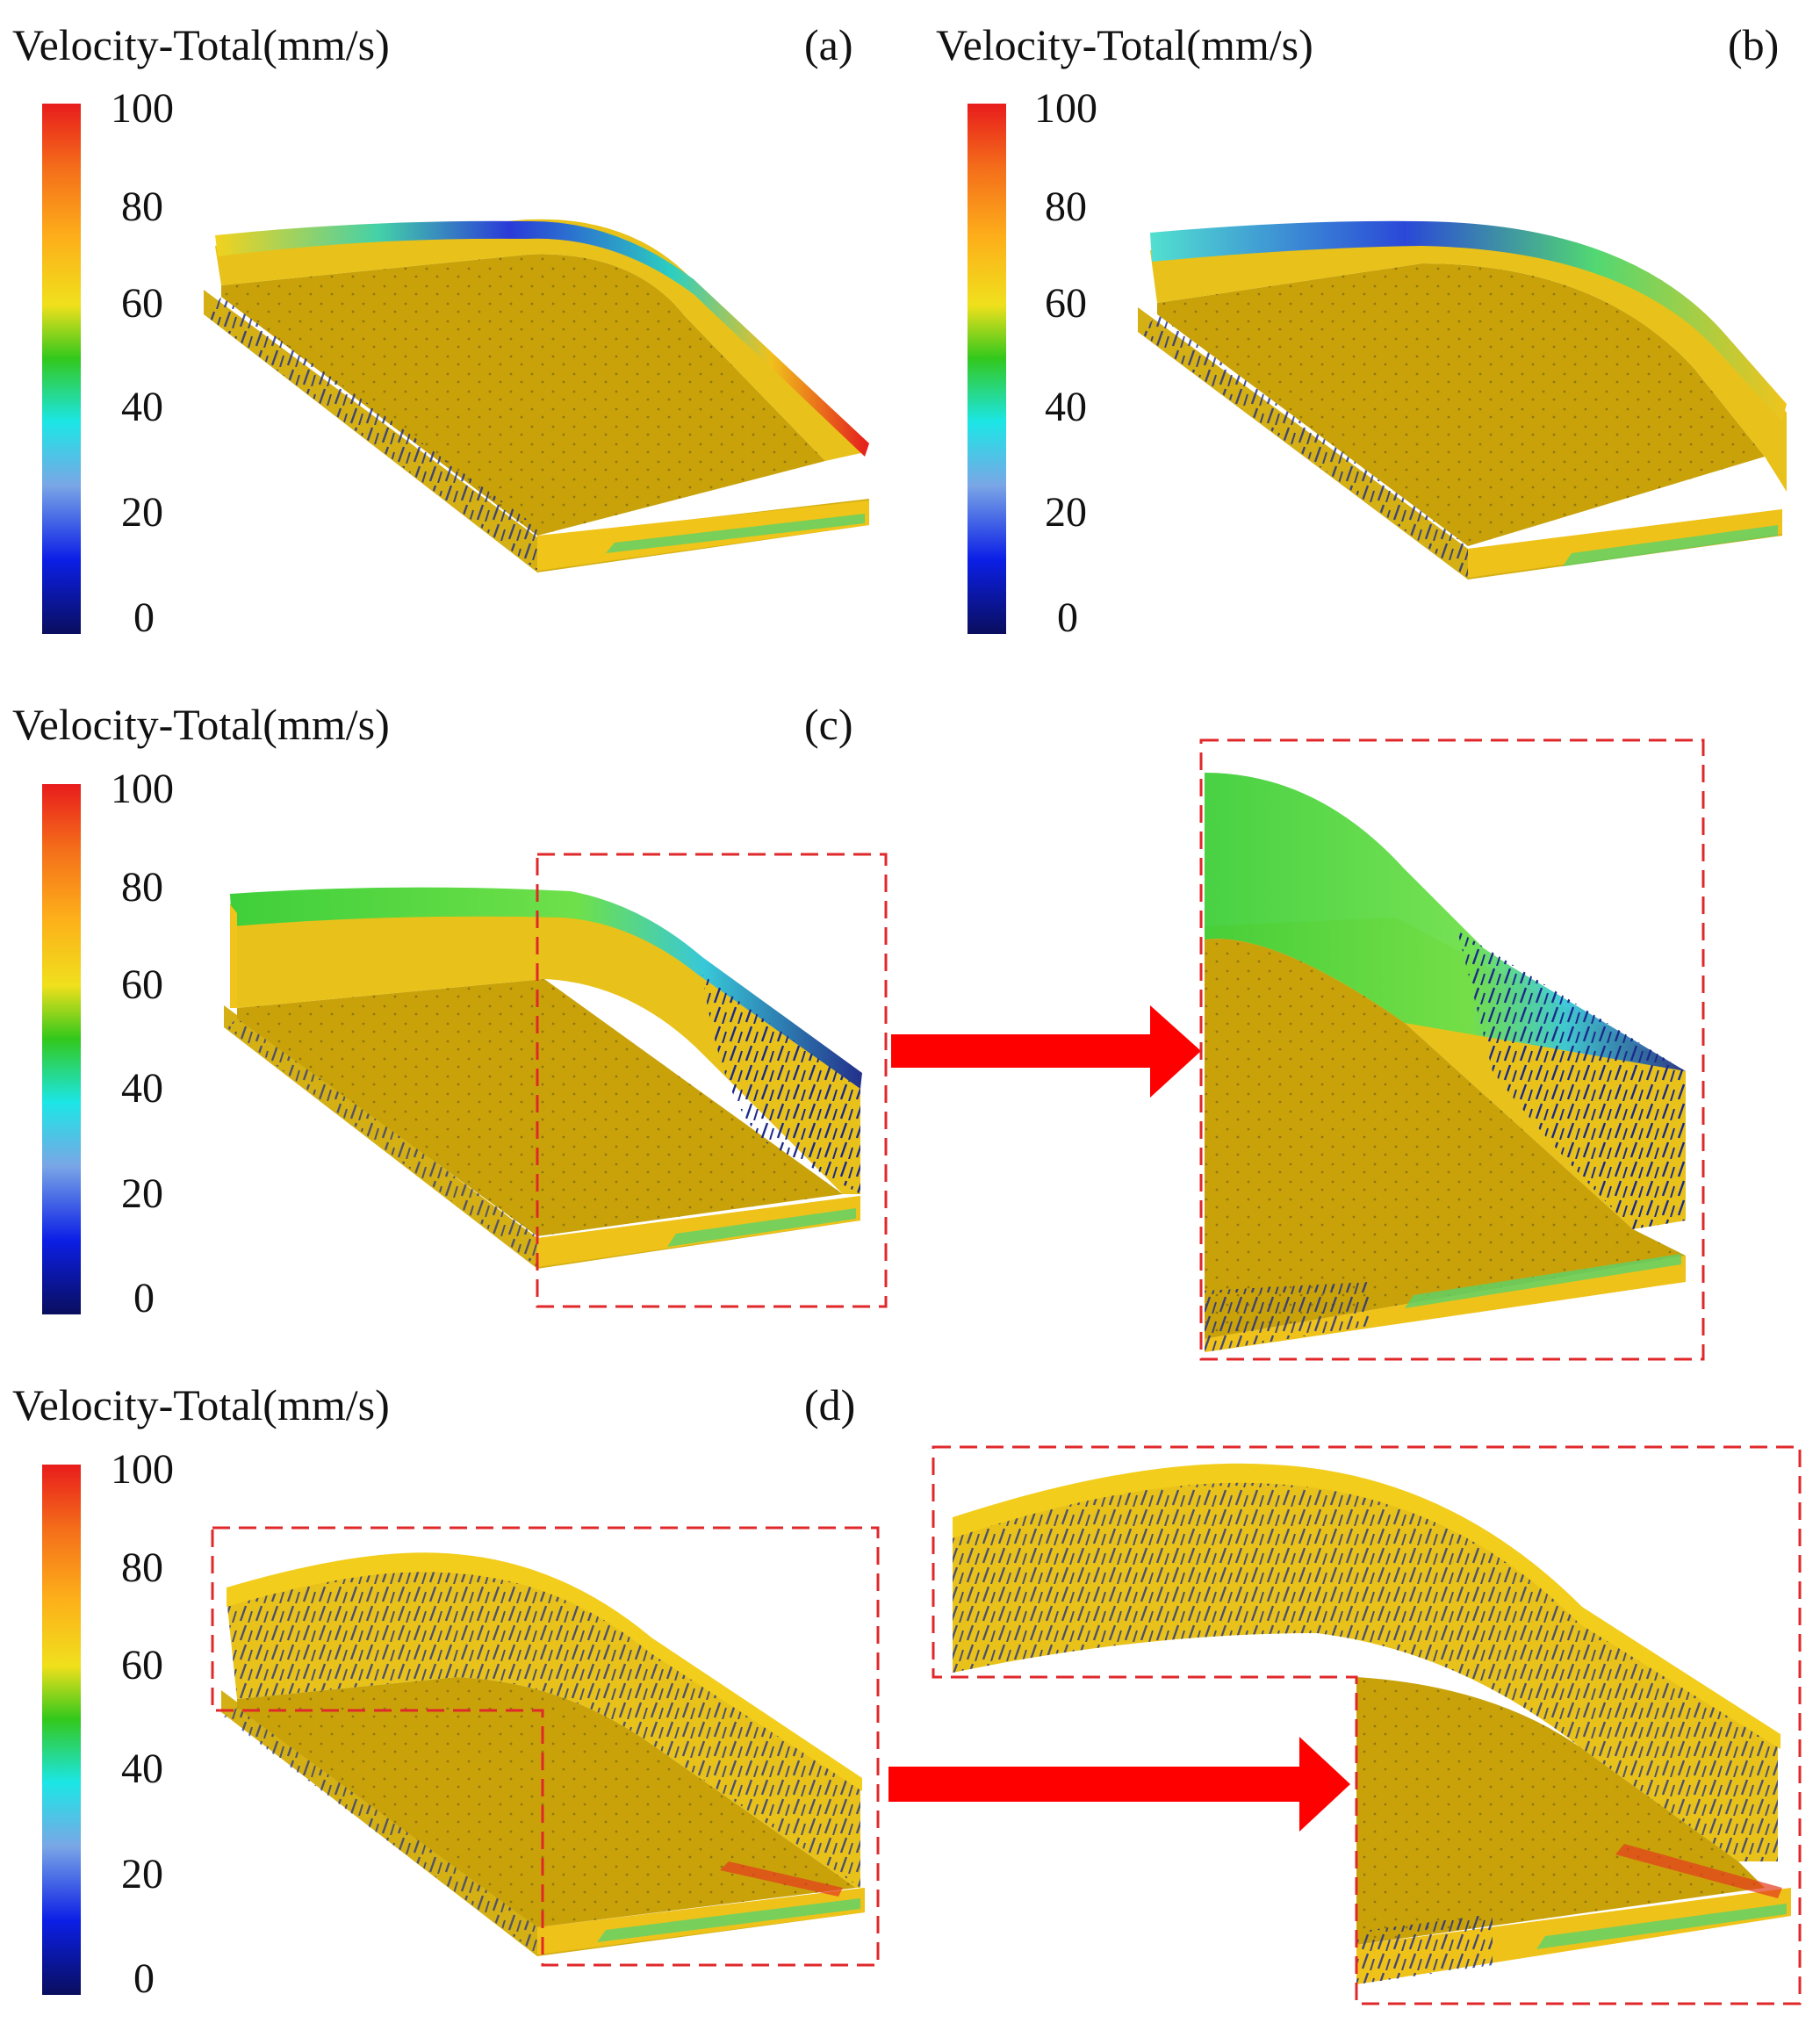 The width and height of the screenshot is (1820, 2023). Describe the element at coordinates (1124, 44) in the screenshot. I see `panel-b-title: Velocity-Total(mm/s)` at that location.